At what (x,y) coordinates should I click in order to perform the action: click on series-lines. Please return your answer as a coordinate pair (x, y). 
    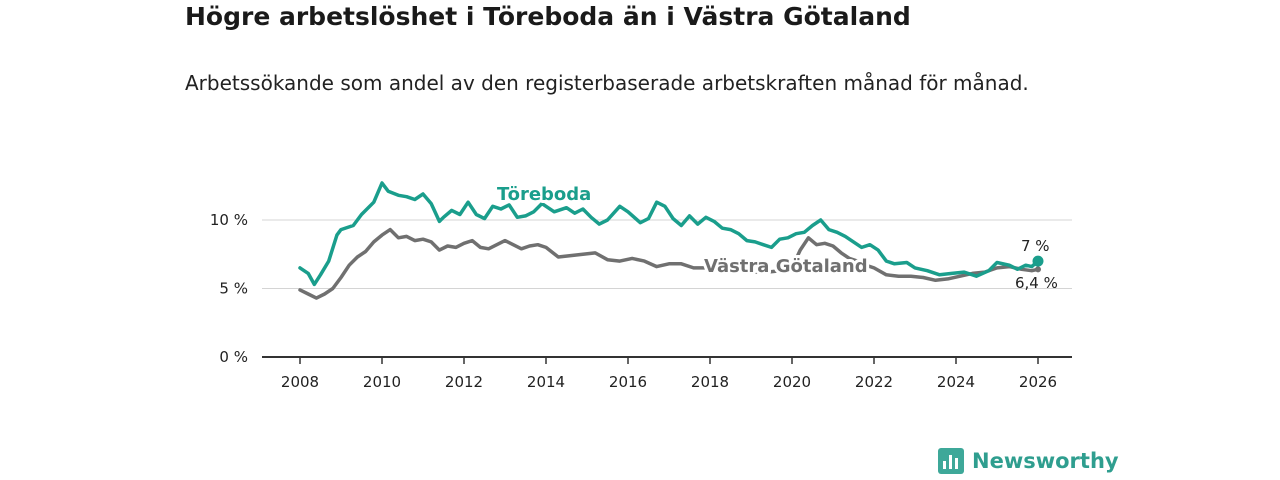
    Looking at the image, I should click on (671, 240).